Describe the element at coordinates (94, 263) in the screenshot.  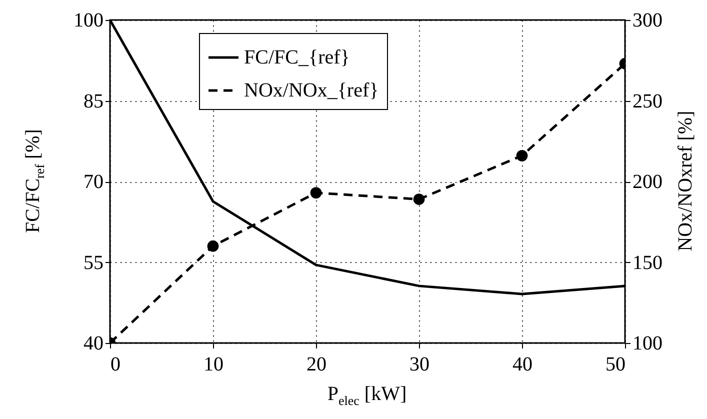
I see `y-tick-label: 55` at that location.